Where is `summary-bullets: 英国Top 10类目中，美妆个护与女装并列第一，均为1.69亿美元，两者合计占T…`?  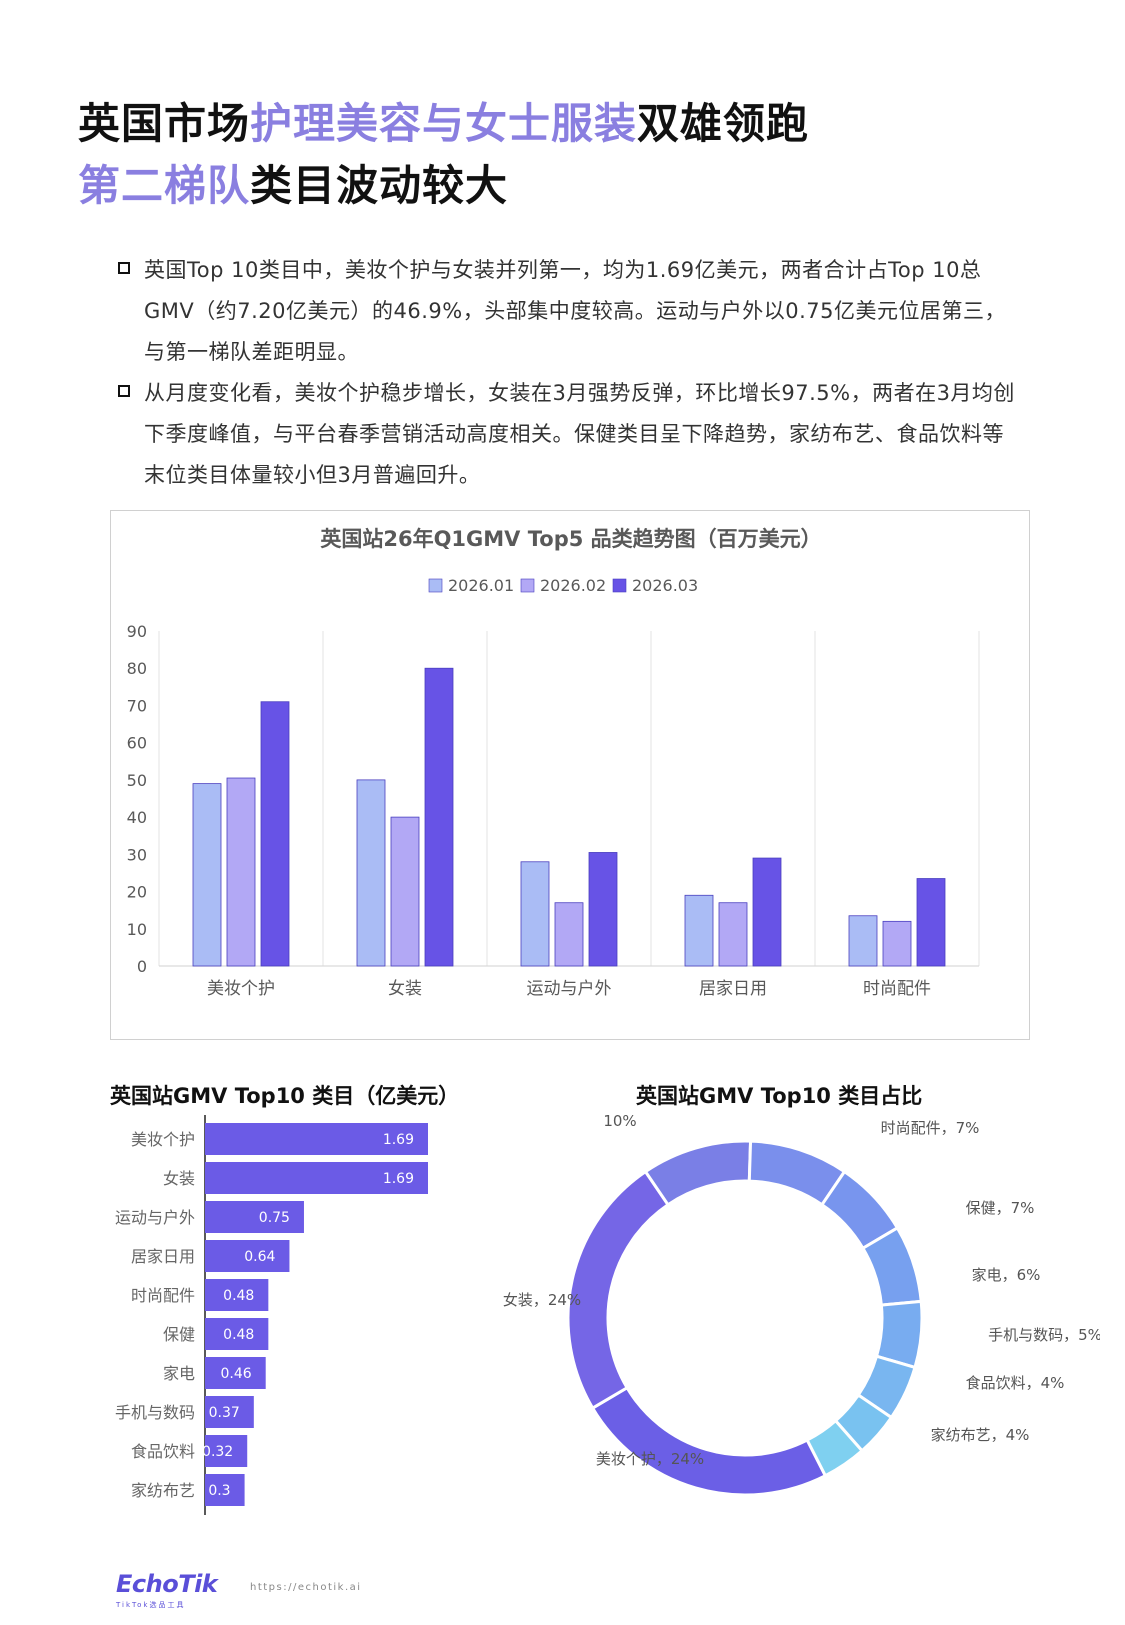
summary-bullets: 英国Top 10类目中，美妆个护与女装并列第一，均为1.69亿美元，两者合计占T… is located at coordinates (568, 373).